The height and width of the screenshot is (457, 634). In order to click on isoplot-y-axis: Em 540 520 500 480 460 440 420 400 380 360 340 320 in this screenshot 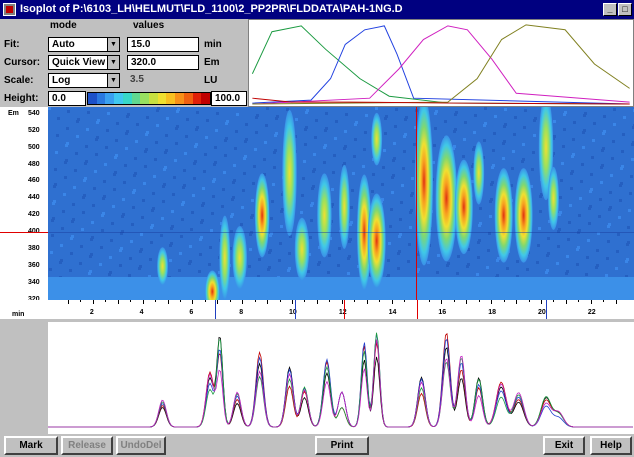, I will do `click(24, 213)`.